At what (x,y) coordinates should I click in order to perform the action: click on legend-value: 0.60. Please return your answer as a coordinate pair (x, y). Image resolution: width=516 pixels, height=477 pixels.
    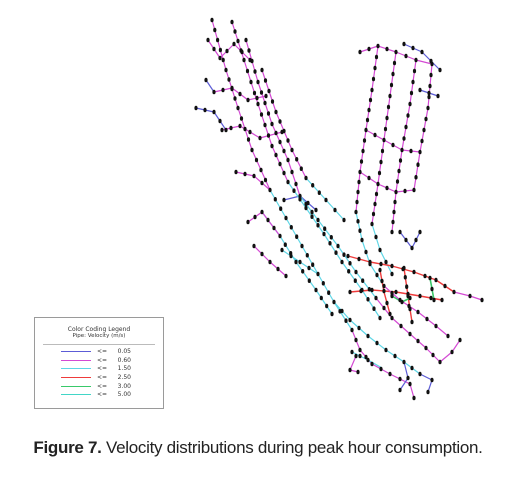
    Looking at the image, I should click on (124, 360).